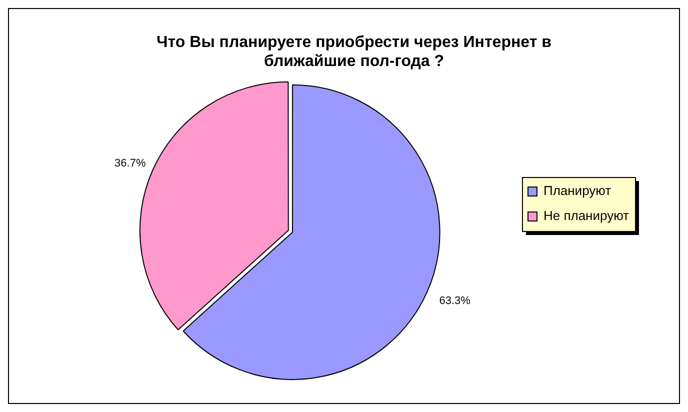  What do you see at coordinates (586, 216) in the screenshot?
I see `legend-label: Не планируют` at bounding box center [586, 216].